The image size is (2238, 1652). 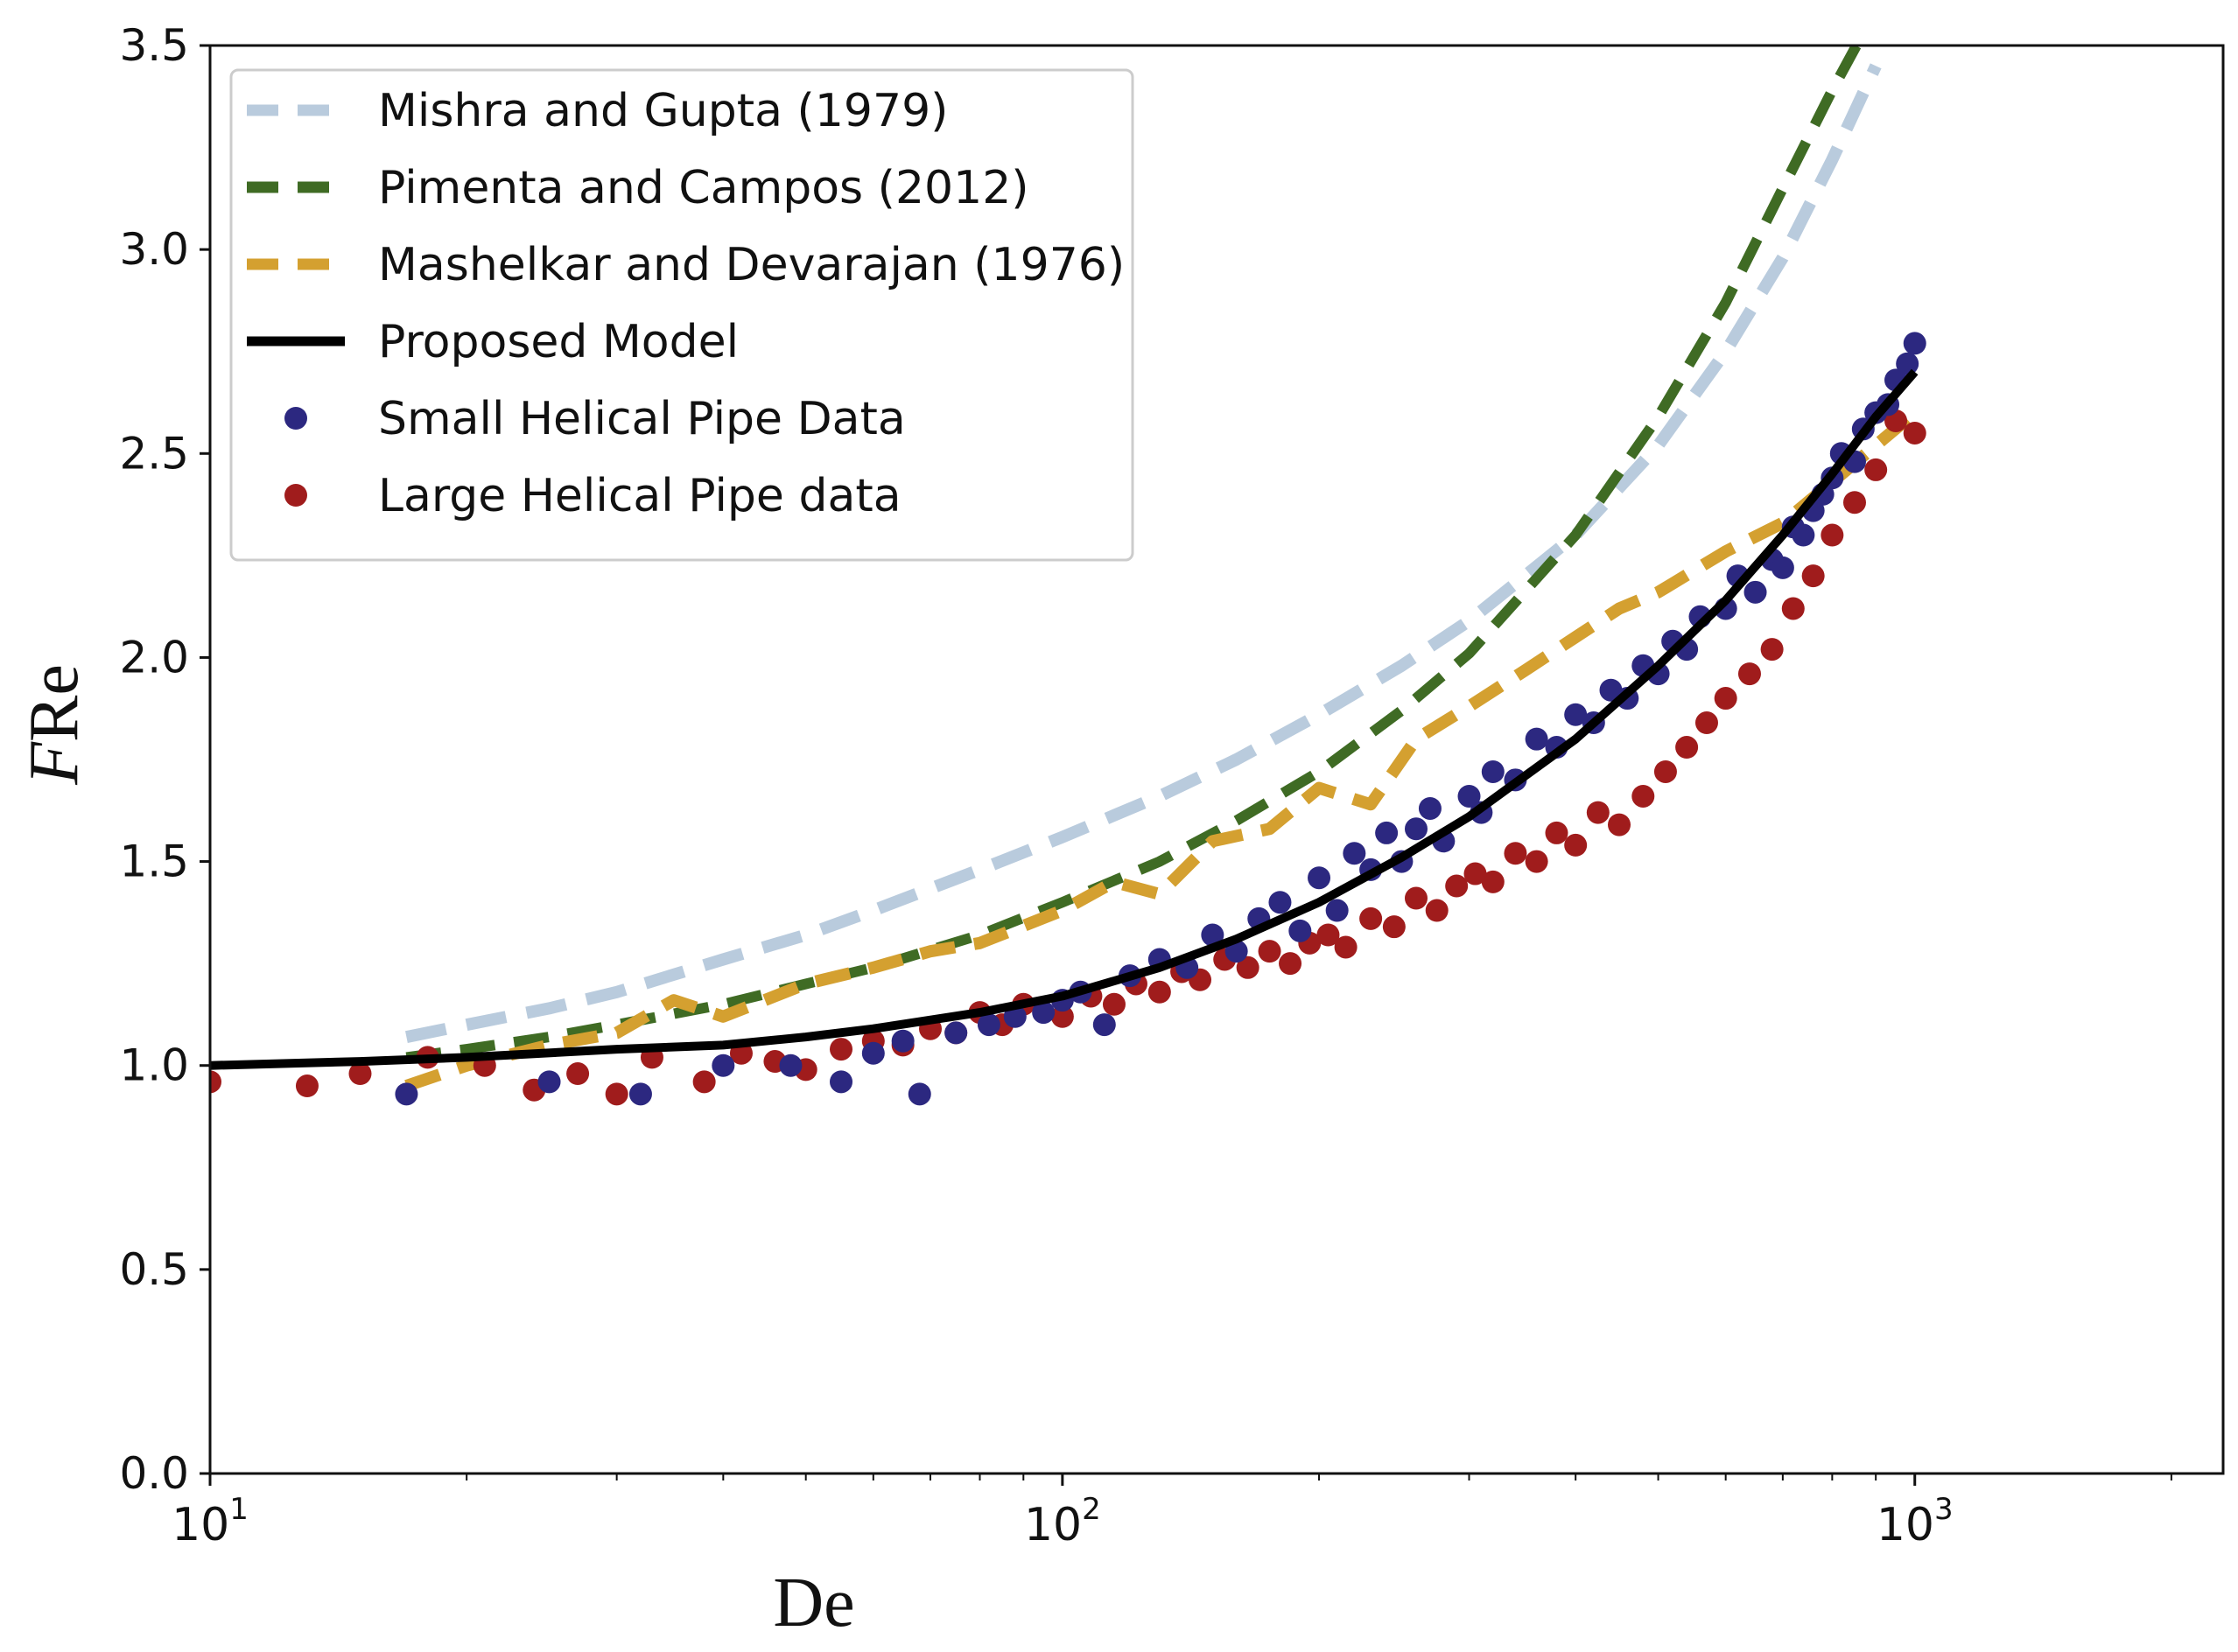 I want to click on x-tick-label: 10³, so click(x=1915, y=1521).